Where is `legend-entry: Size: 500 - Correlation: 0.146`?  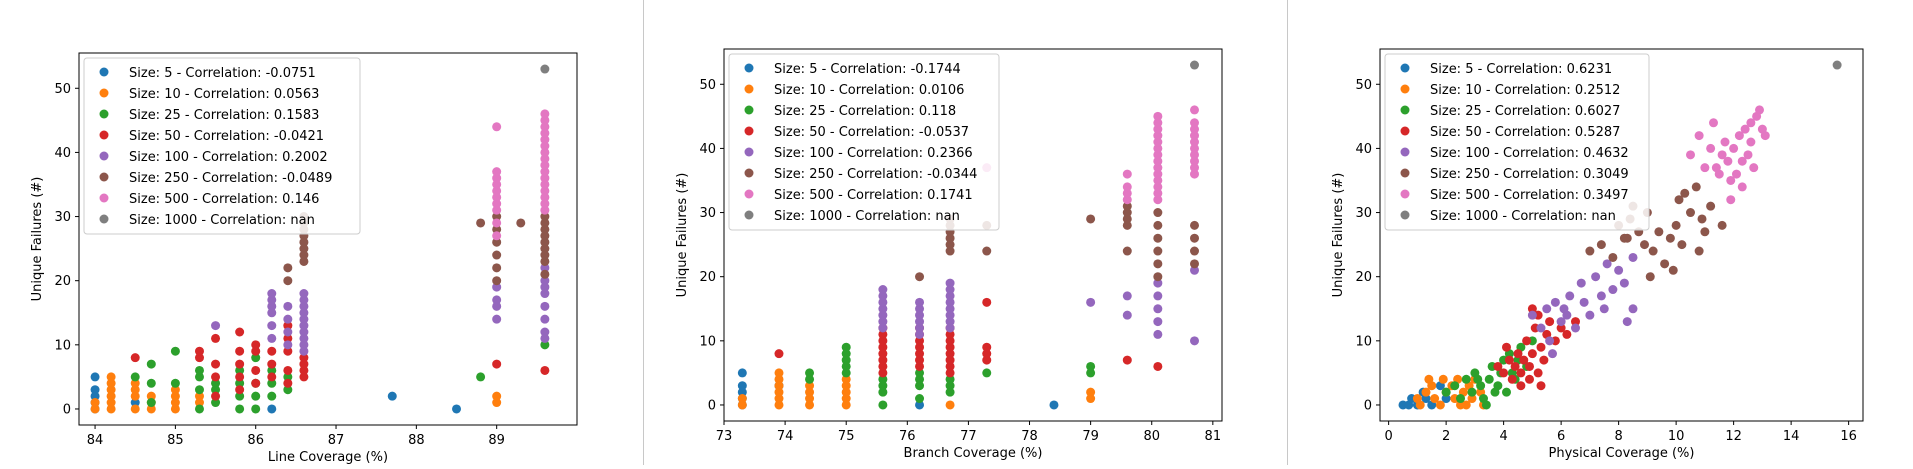 legend-entry: Size: 500 - Correlation: 0.146 is located at coordinates (224, 199).